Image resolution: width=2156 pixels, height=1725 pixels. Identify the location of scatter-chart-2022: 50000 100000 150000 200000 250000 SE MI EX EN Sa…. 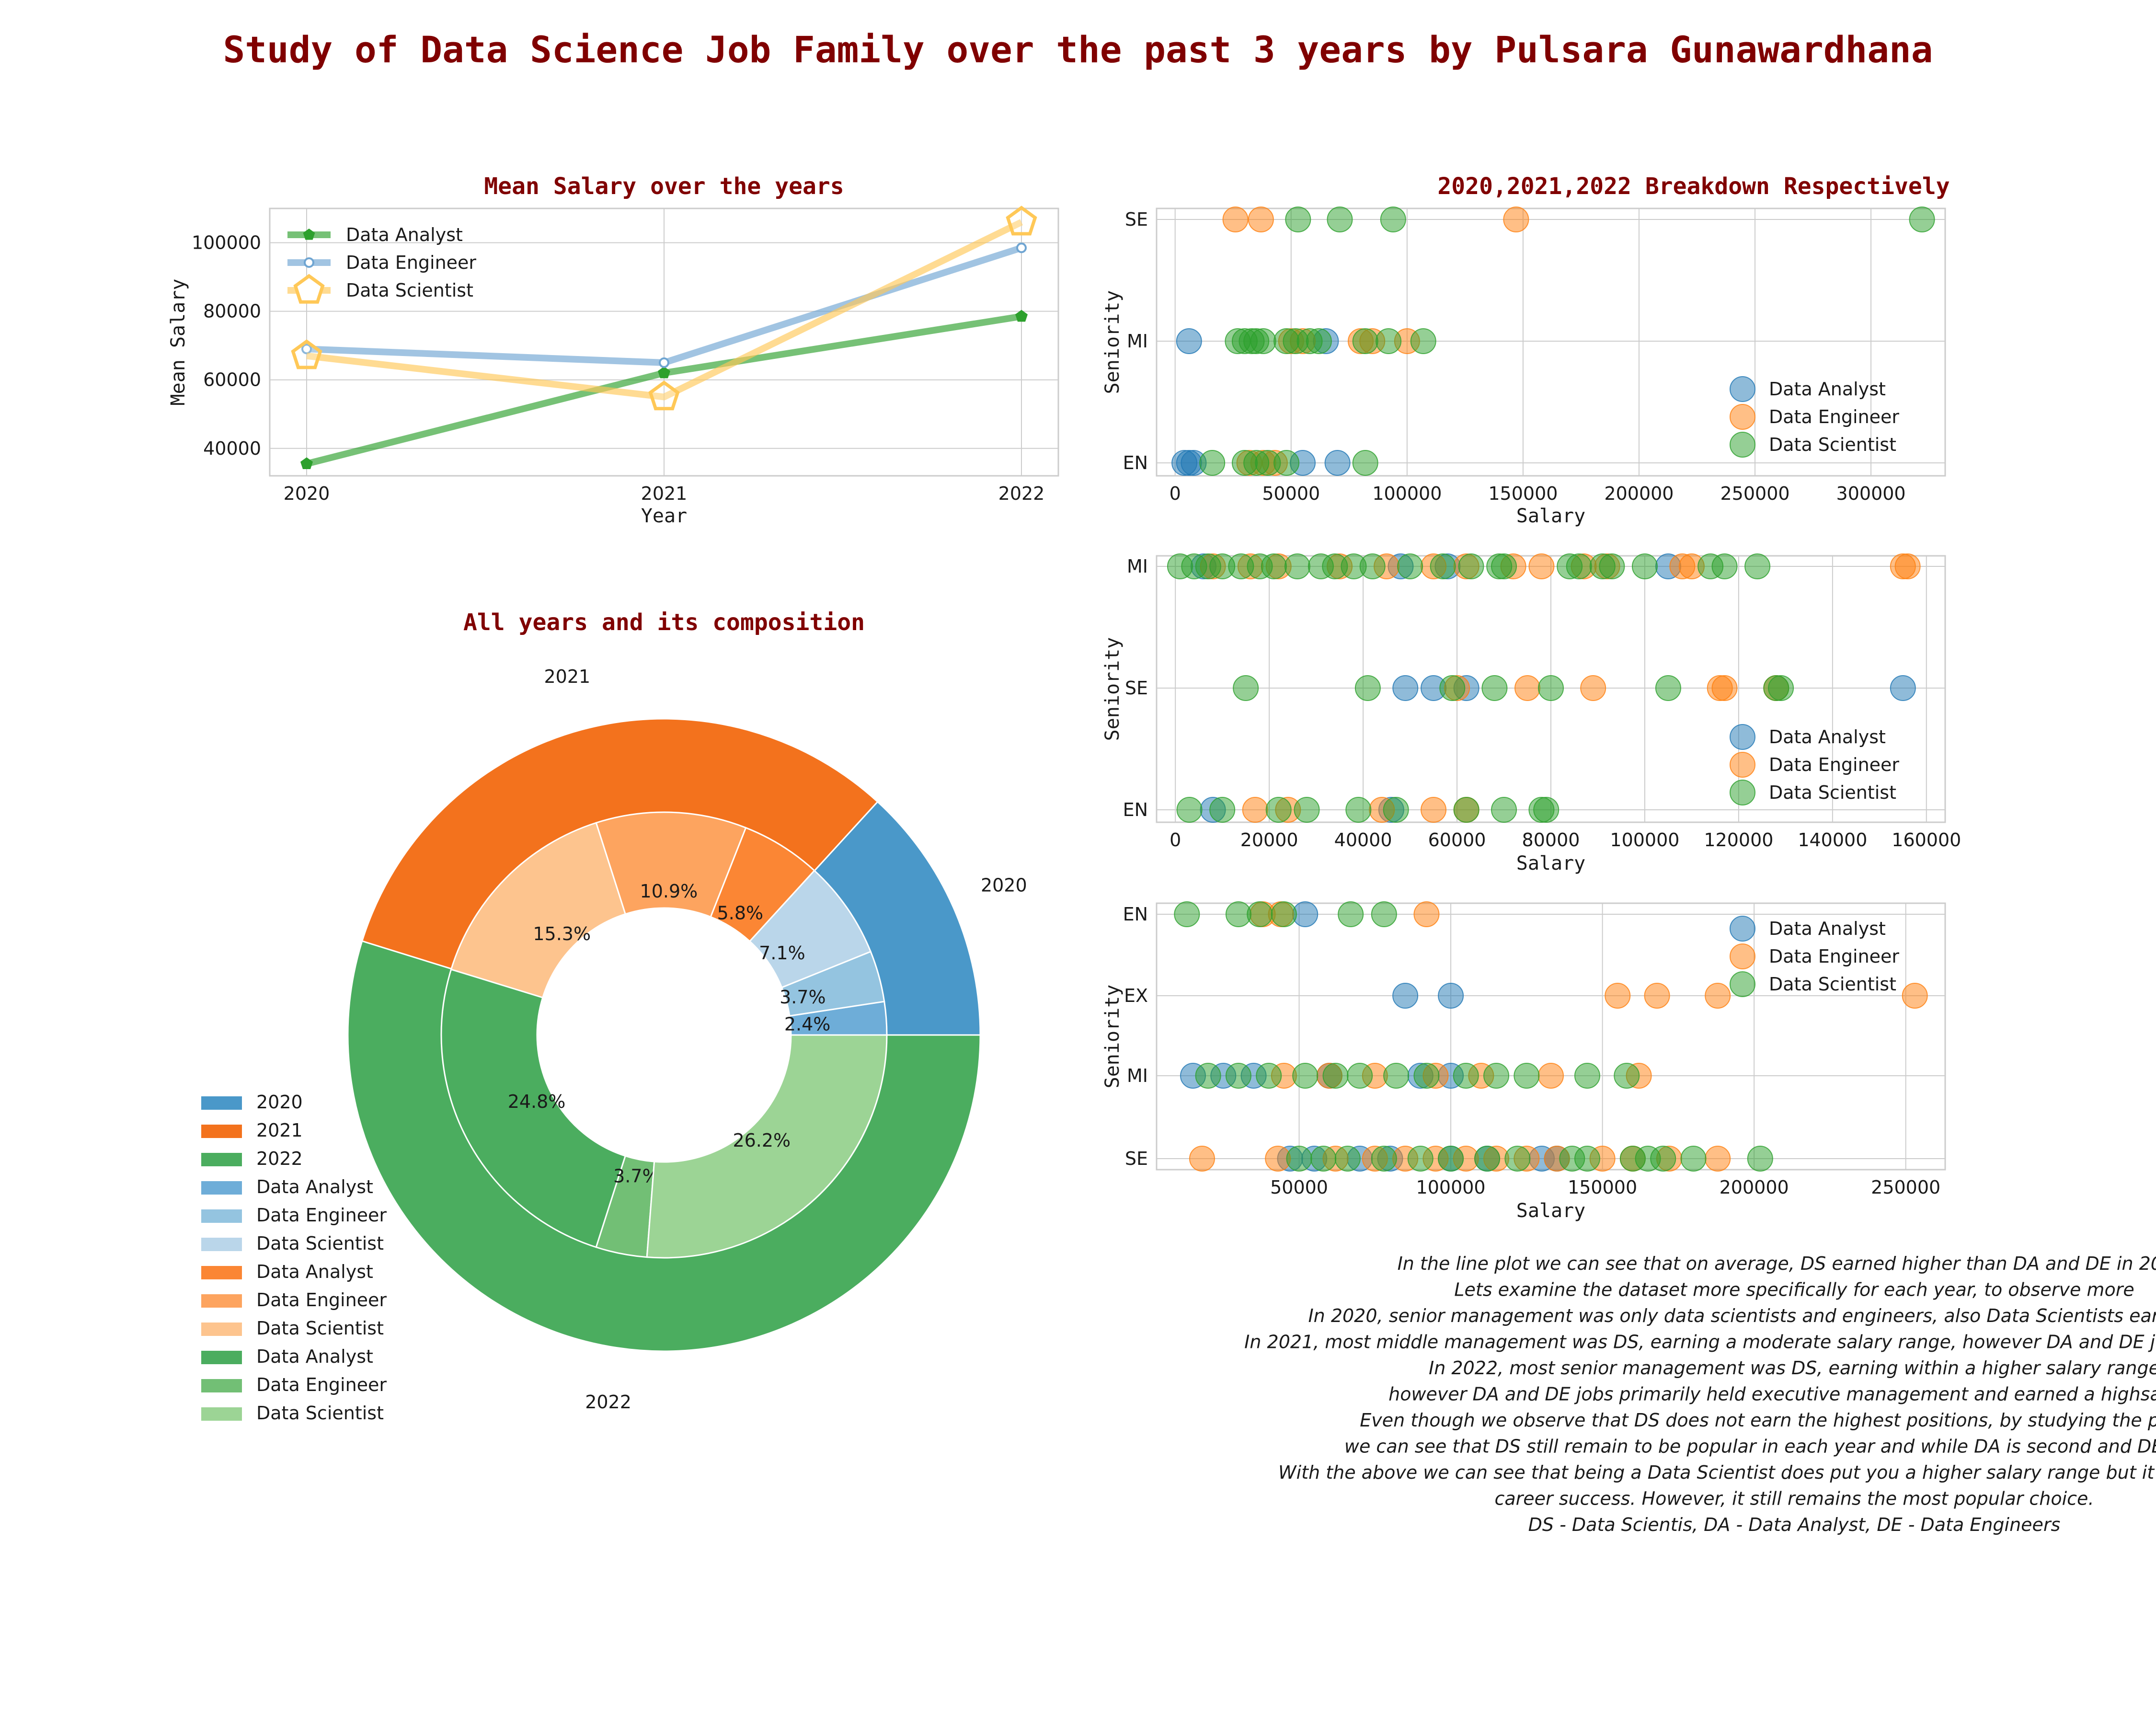
(1523, 1061).